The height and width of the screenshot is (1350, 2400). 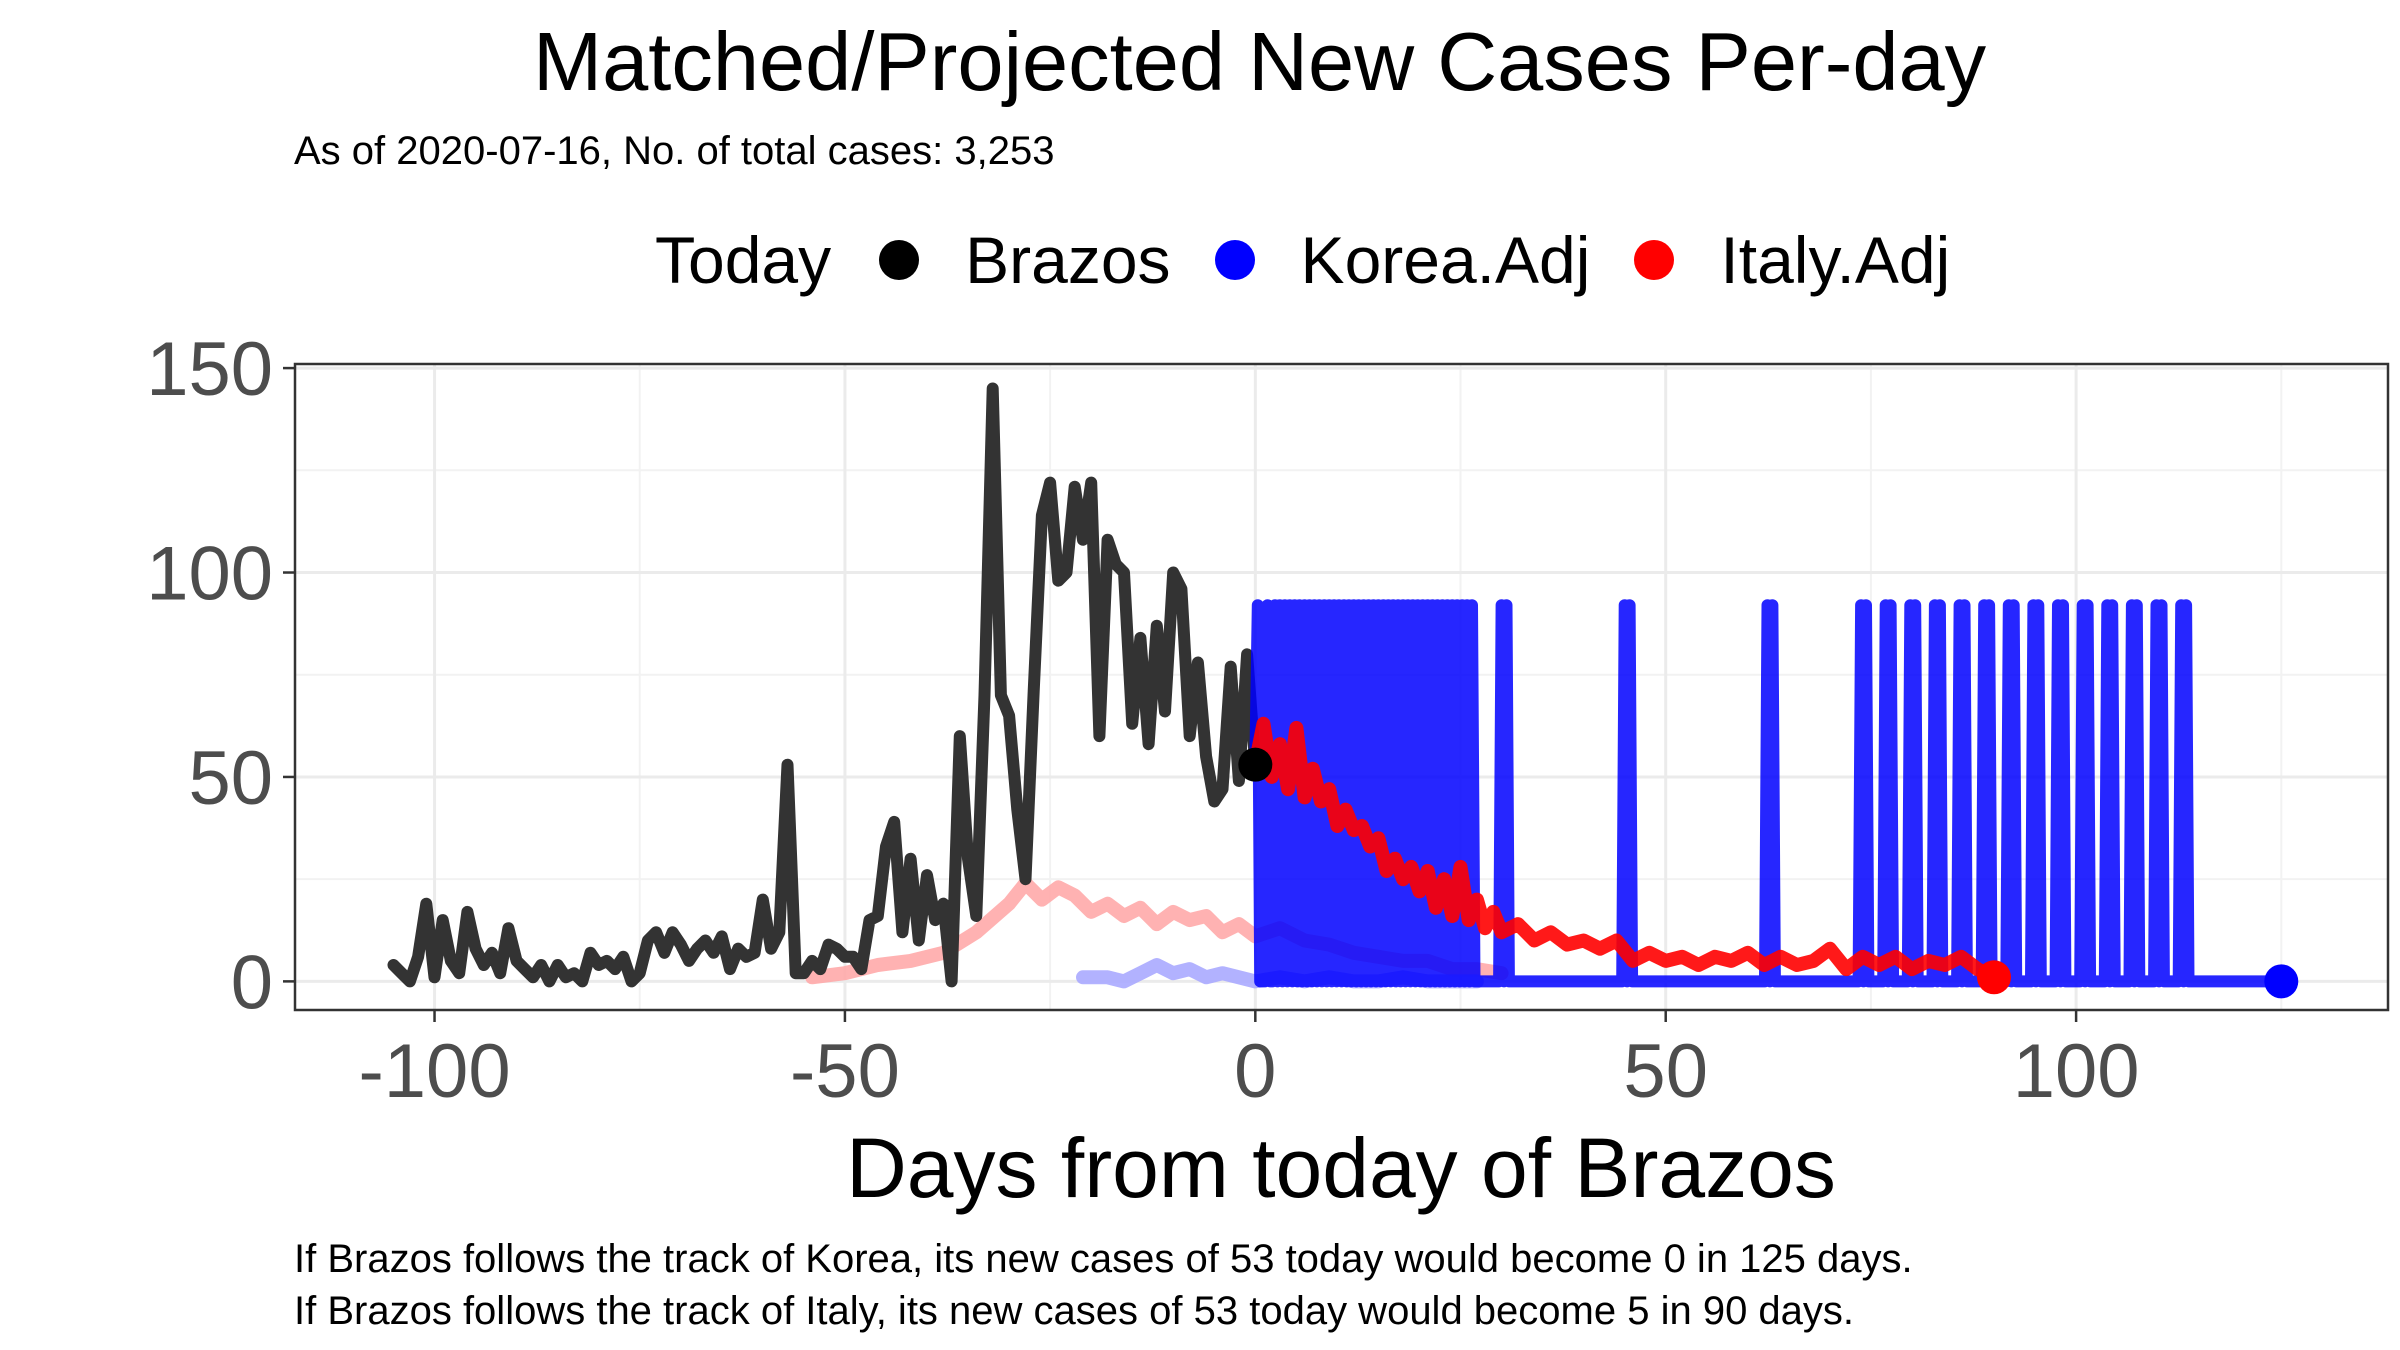 What do you see at coordinates (1234, 260) in the screenshot?
I see `legend-dot-korea` at bounding box center [1234, 260].